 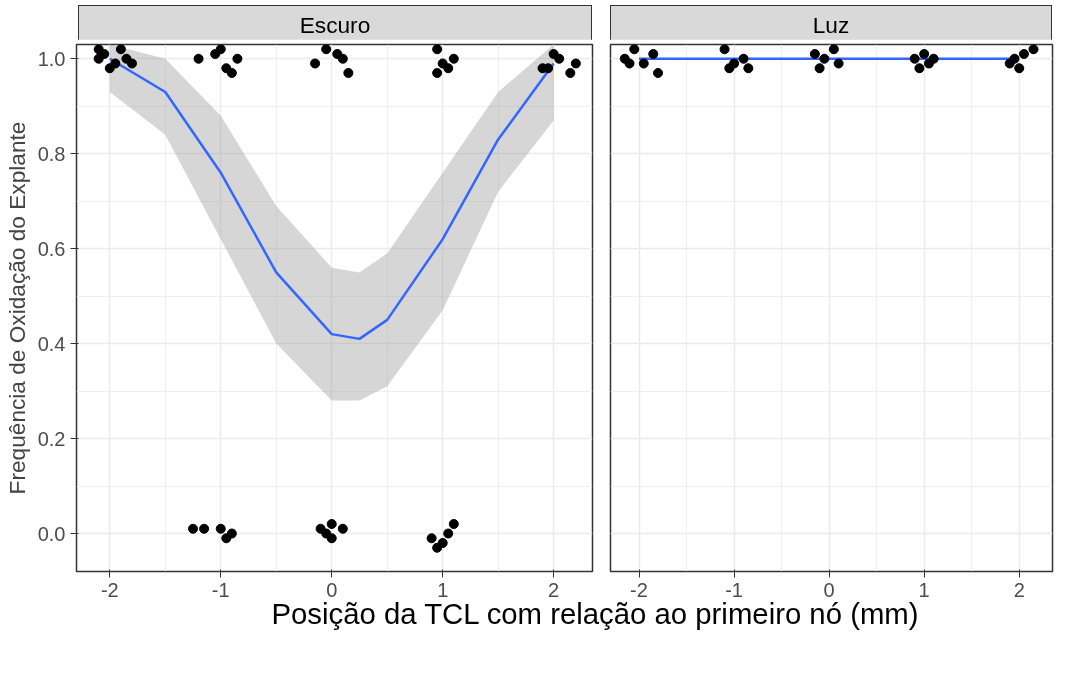 What do you see at coordinates (51, 58) in the screenshot?
I see `y-tick-label: 1.0` at bounding box center [51, 58].